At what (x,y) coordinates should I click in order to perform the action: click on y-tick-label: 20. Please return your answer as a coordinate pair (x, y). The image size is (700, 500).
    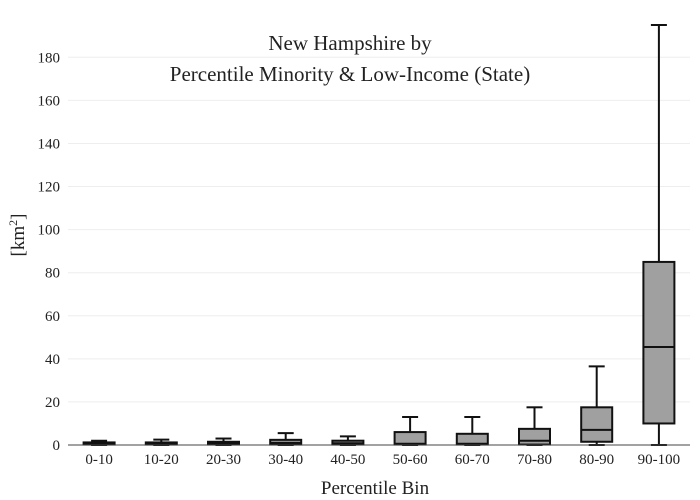
    Looking at the image, I should click on (52, 403).